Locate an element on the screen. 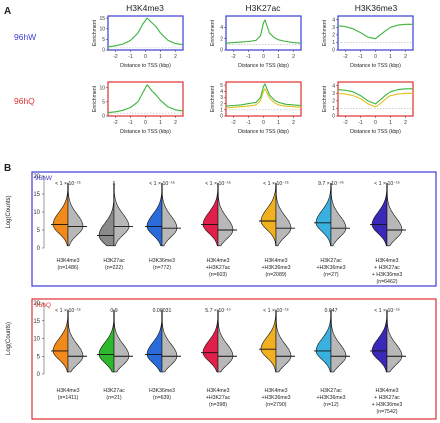 This screenshot has height=423, width=440. violin-96hw-4: < 1 × 10⁻¹⁶ H3K4me3+H3K36me3(n=2089) is located at coordinates (277, 229).